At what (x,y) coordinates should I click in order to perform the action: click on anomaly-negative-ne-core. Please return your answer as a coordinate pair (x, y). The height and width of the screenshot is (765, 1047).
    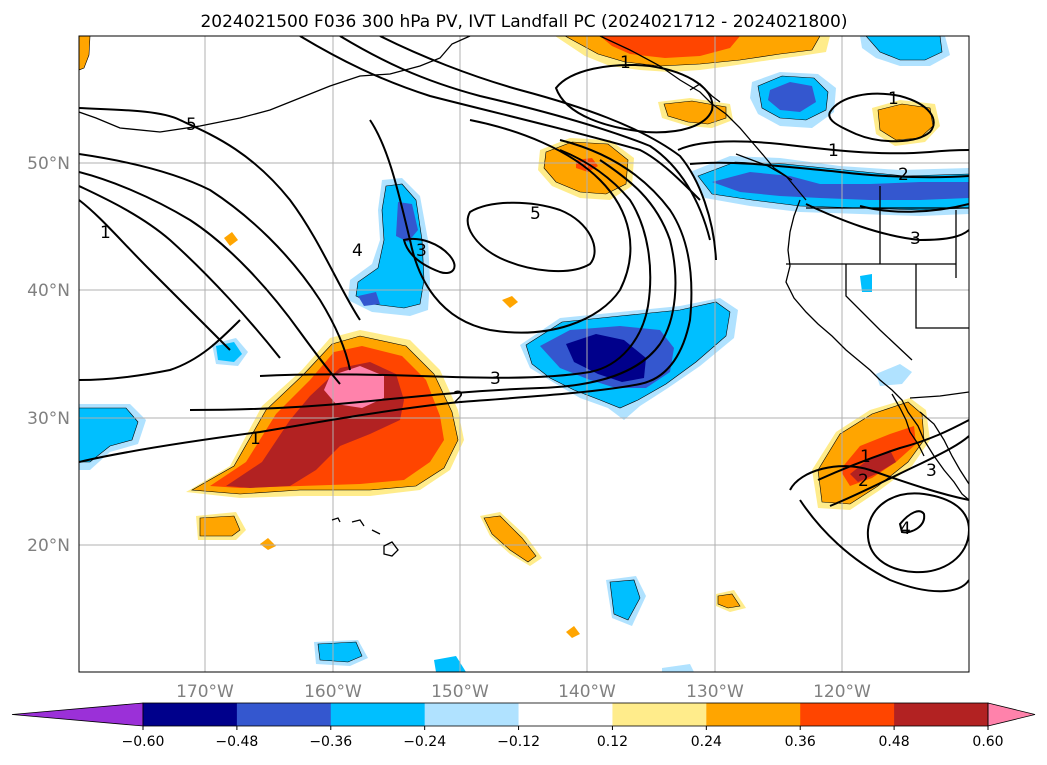
    Looking at the image, I should click on (904, 48).